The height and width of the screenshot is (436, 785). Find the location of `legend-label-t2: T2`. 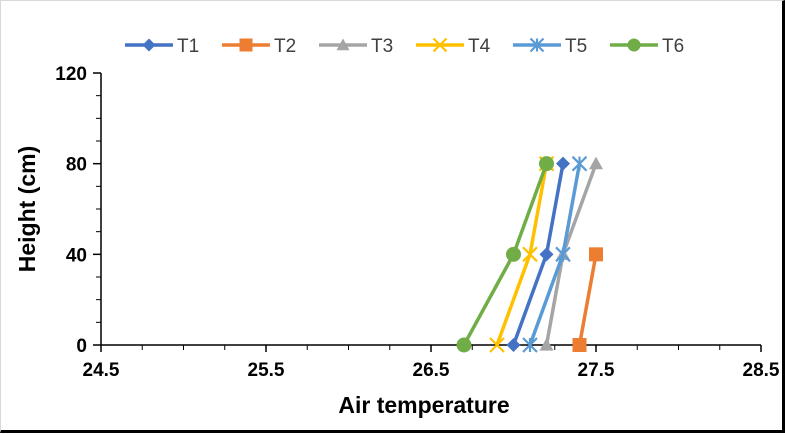

legend-label-t2: T2 is located at coordinates (285, 46).